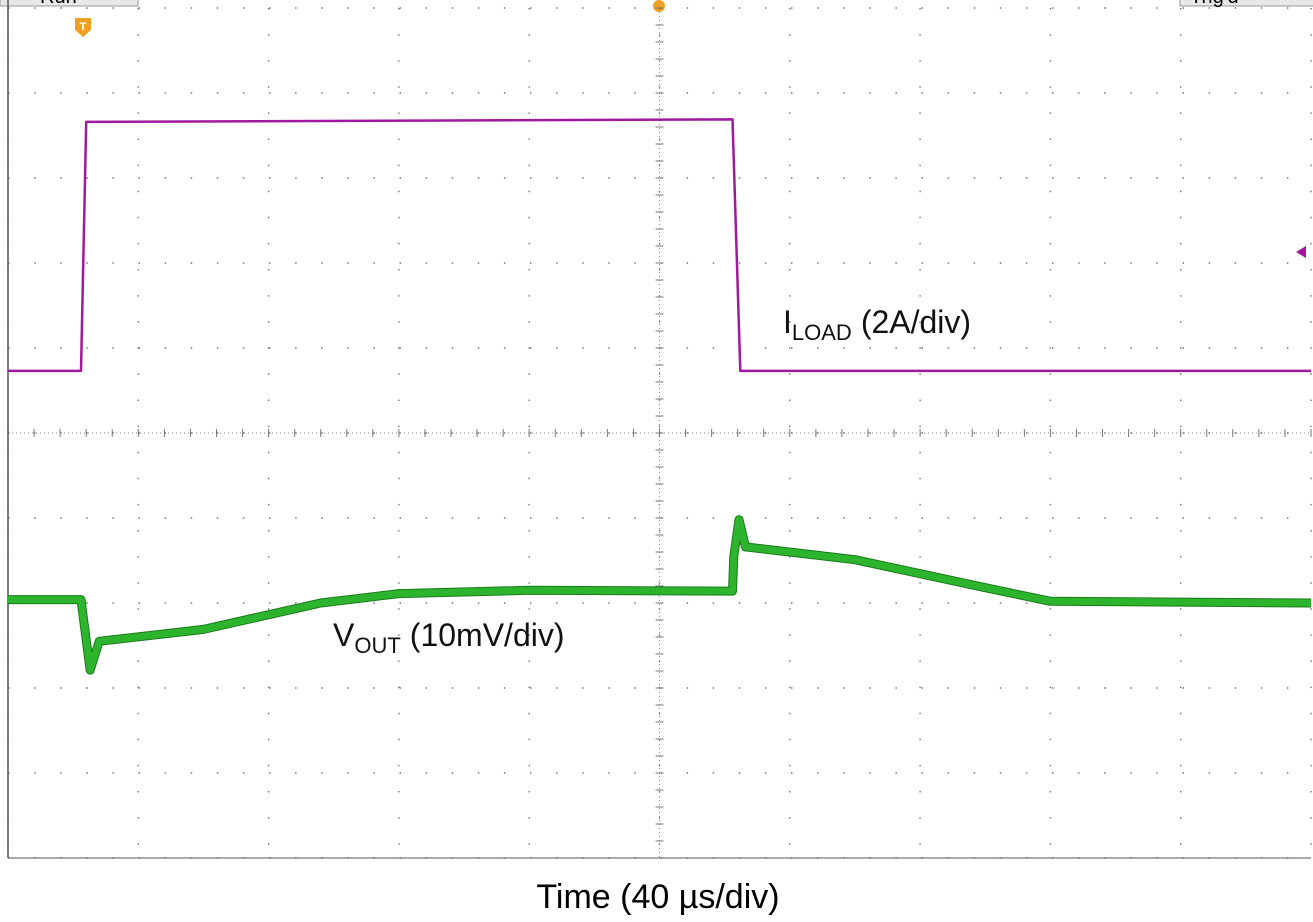 This screenshot has width=1313, height=922. Describe the element at coordinates (916, 322) in the screenshot. I see `label-scale: (2A/div)` at that location.